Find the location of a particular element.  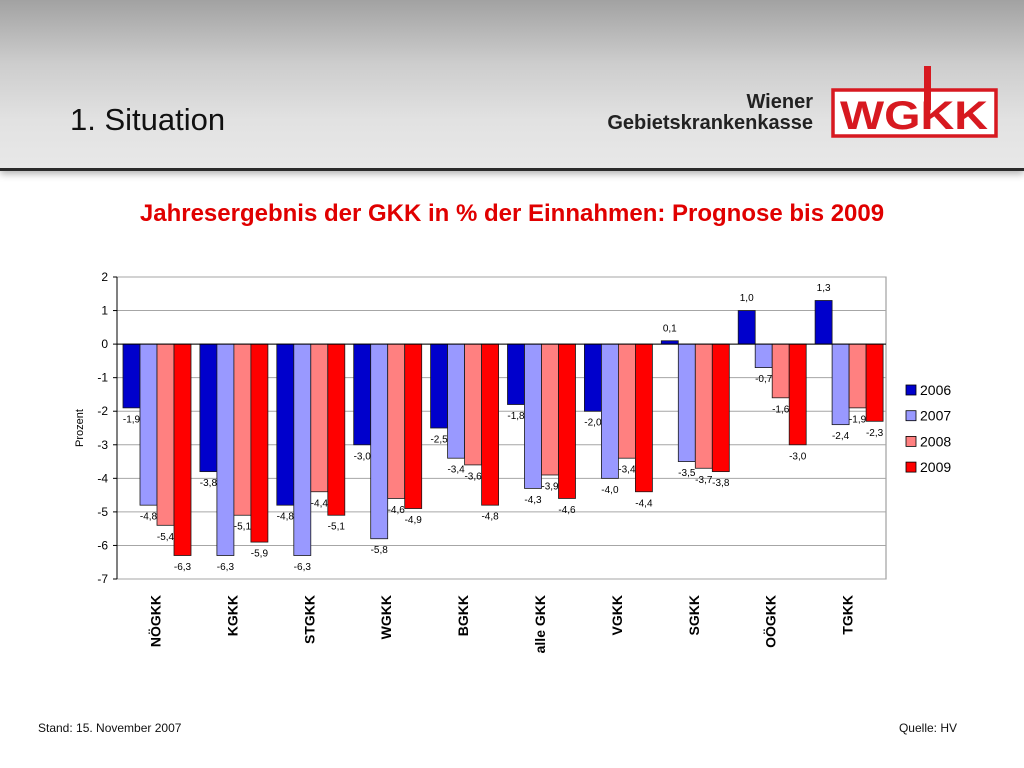

x-tick-label-kgkk: KGKK is located at coordinates (232, 615).